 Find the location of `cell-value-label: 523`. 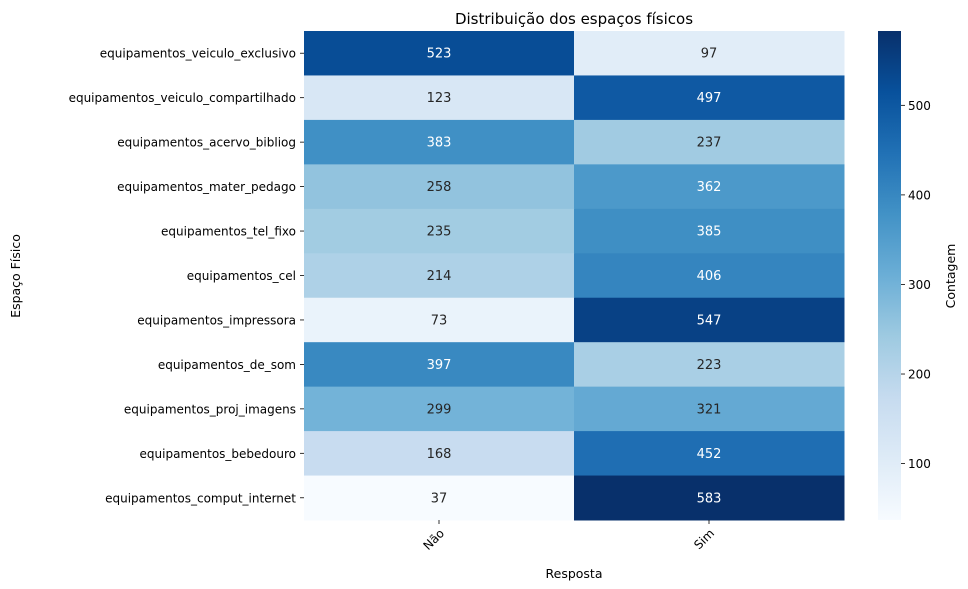

cell-value-label: 523 is located at coordinates (439, 54).